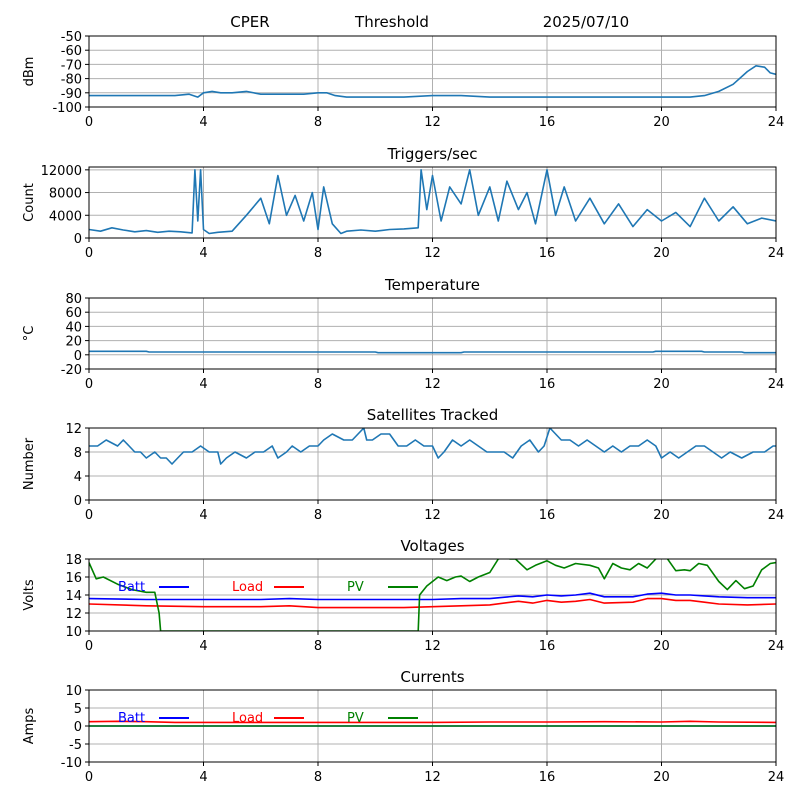  What do you see at coordinates (78, 709) in the screenshot?
I see `y-tick-label: 5` at bounding box center [78, 709].